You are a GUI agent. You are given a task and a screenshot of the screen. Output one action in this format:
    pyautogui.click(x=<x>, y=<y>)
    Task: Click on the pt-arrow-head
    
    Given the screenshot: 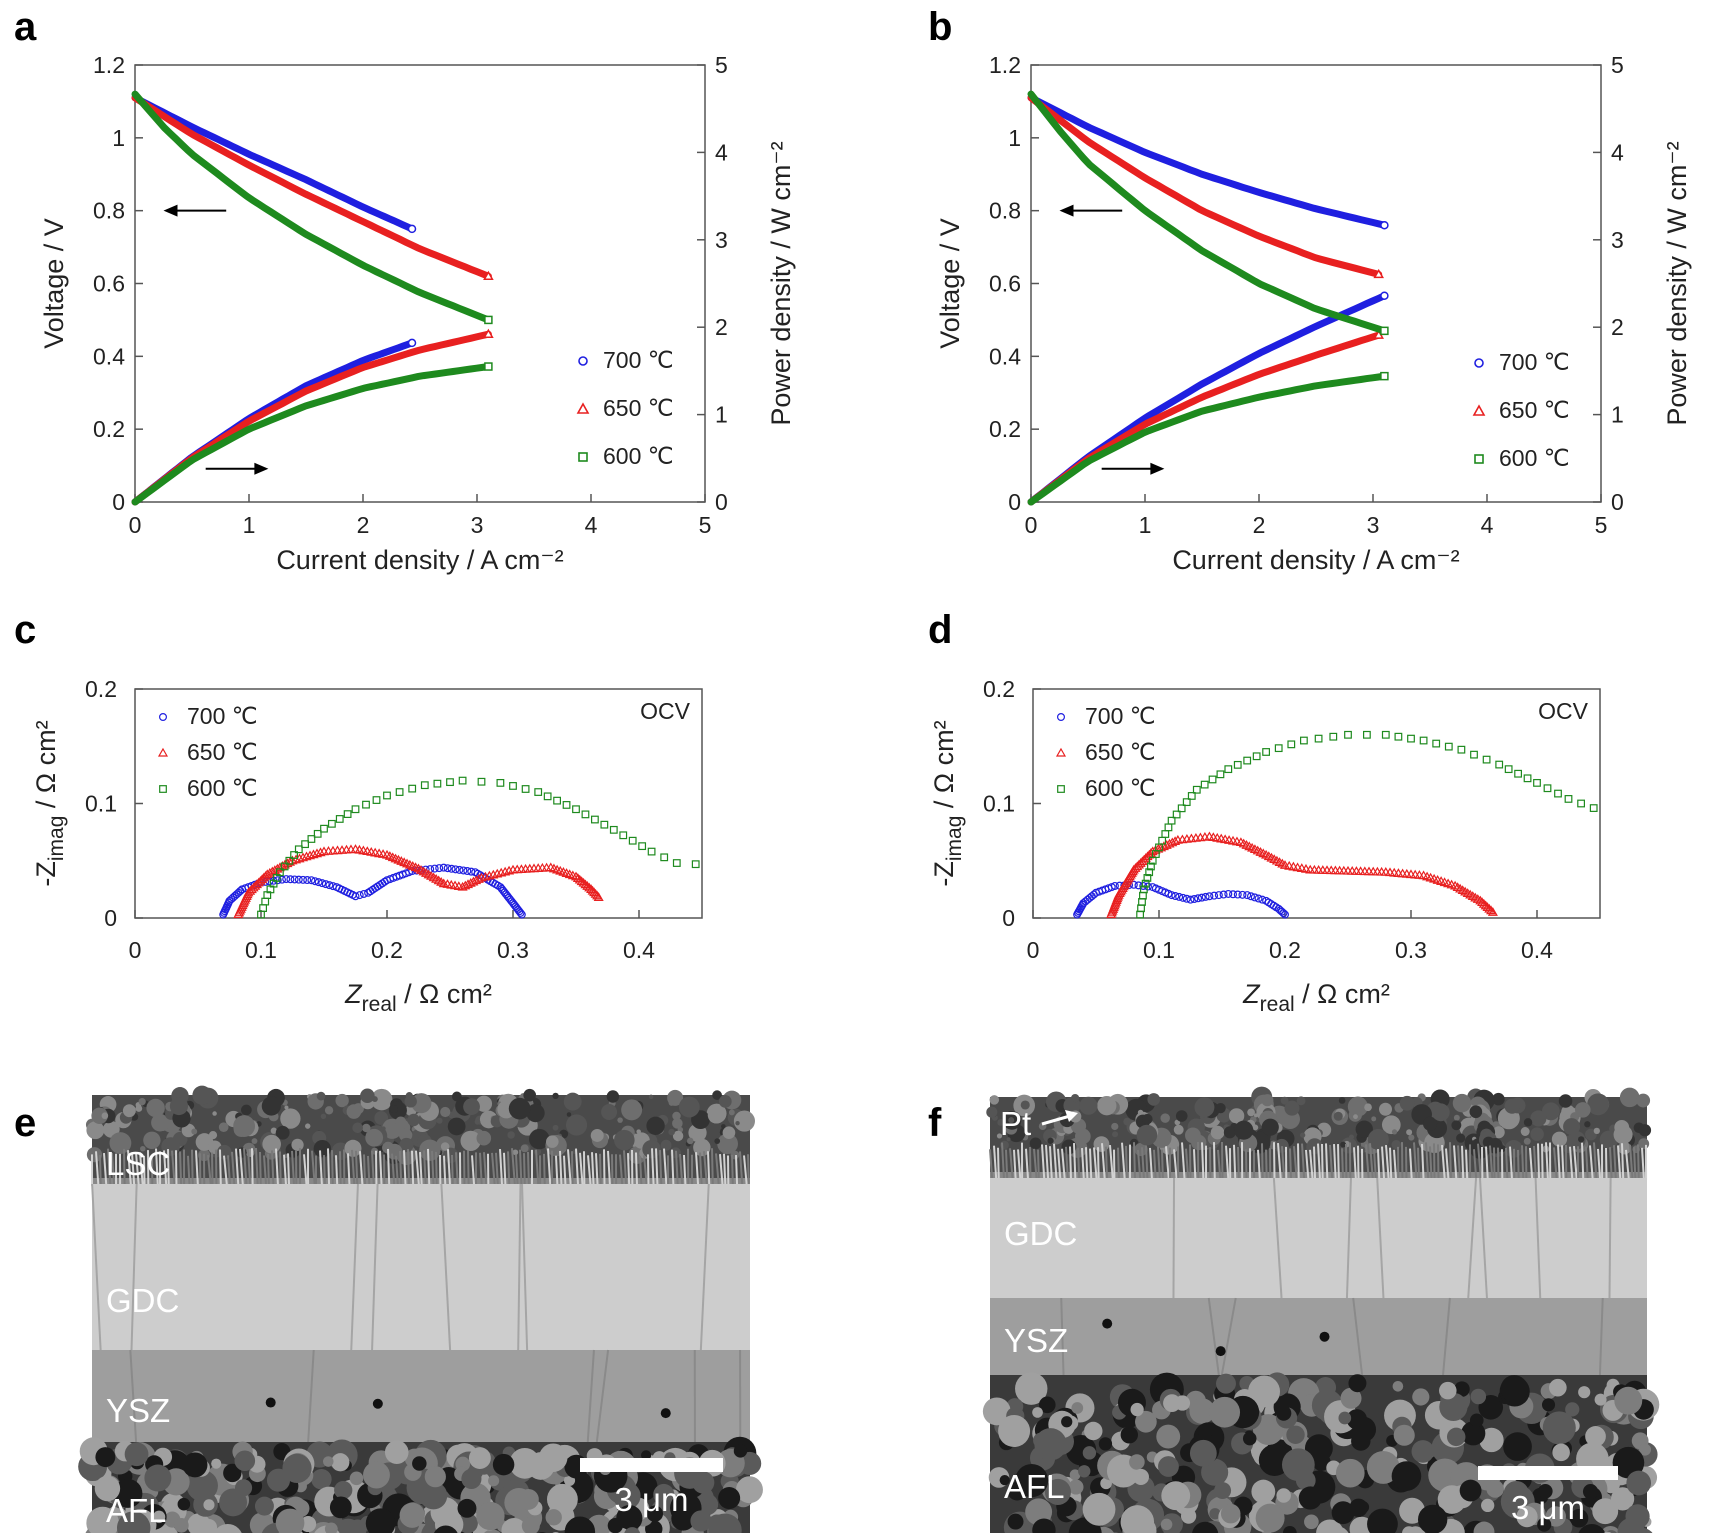 What is the action you would take?
    pyautogui.click(x=1071, y=1116)
    